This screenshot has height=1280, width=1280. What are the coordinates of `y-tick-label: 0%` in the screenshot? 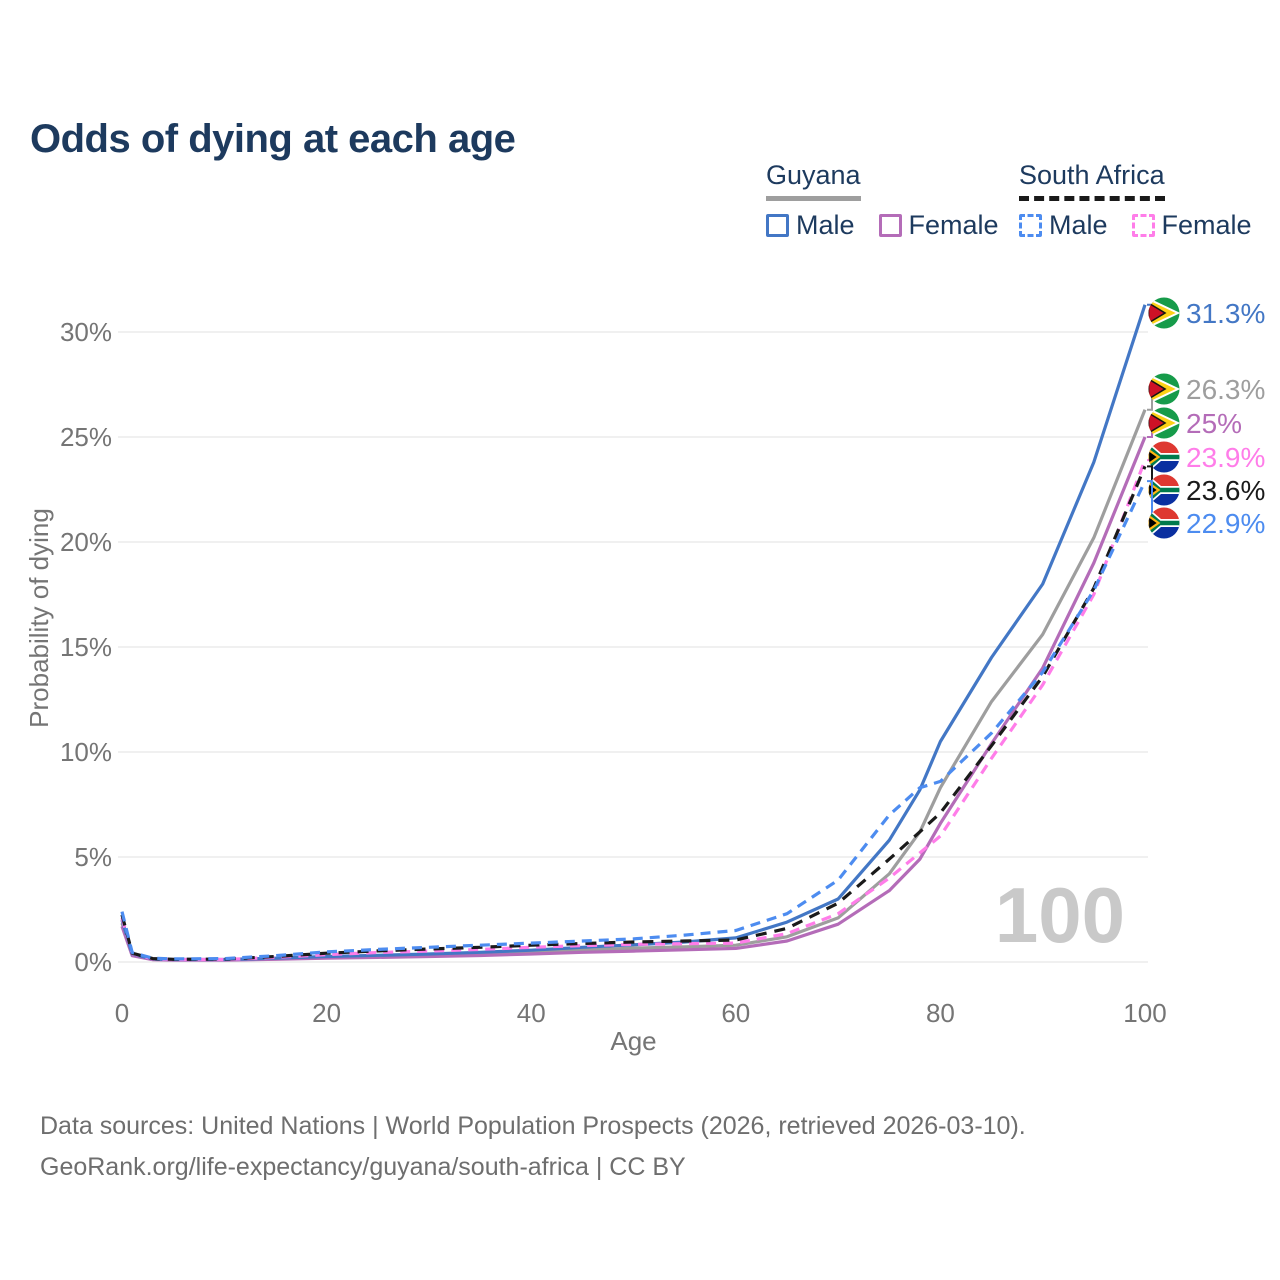 It's located at (93, 962).